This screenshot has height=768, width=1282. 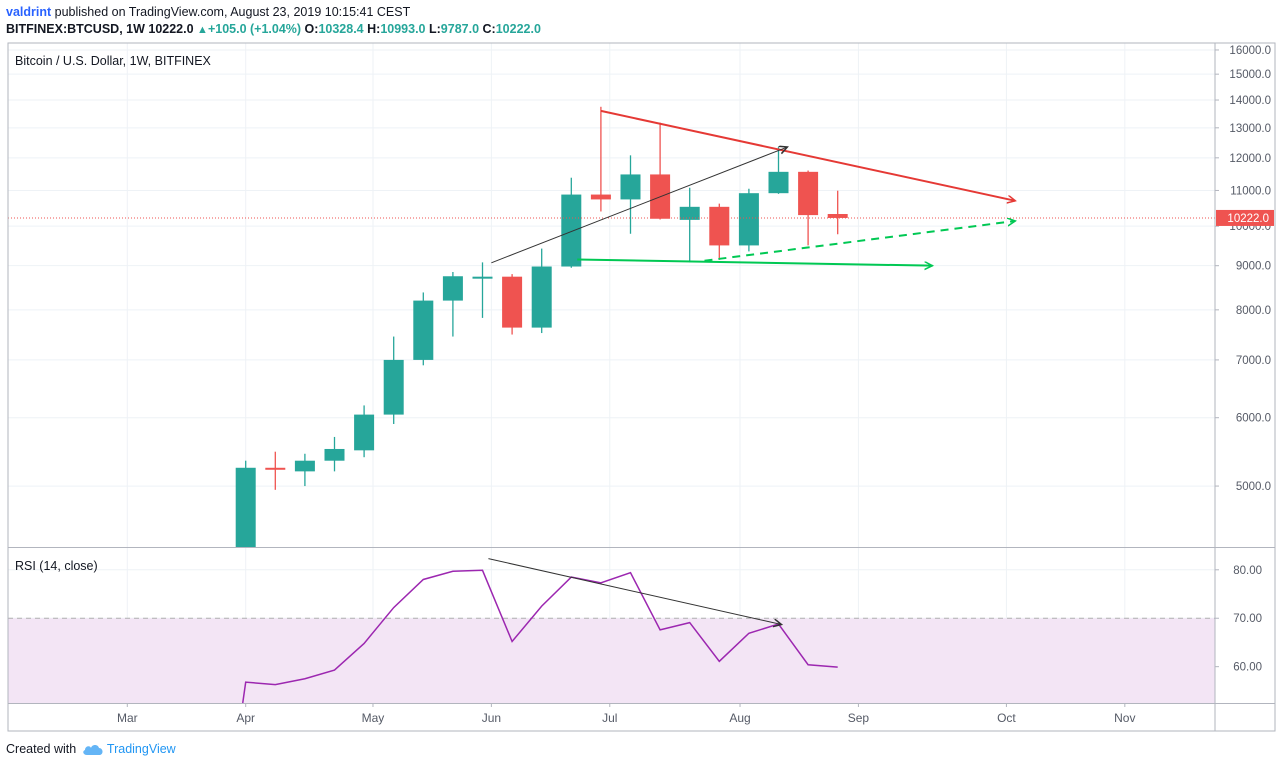 What do you see at coordinates (460, 29) in the screenshot?
I see `low-value: 9787.0` at bounding box center [460, 29].